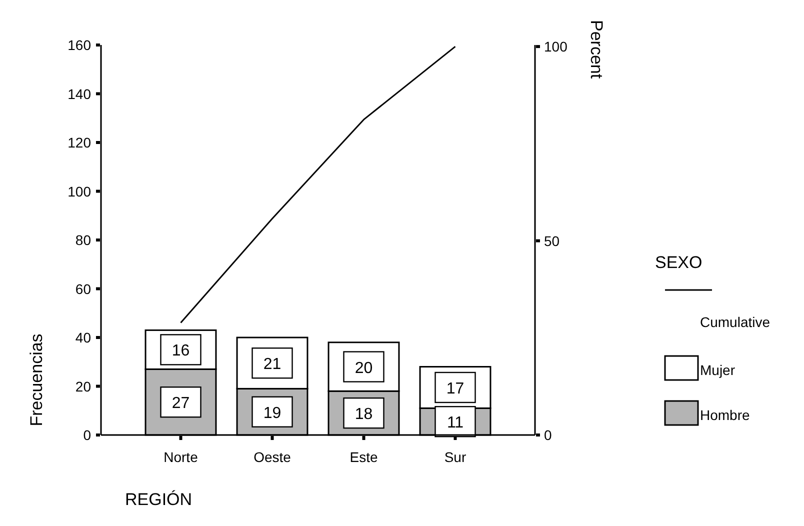  What do you see at coordinates (181, 457) in the screenshot?
I see `x-tick-label: Norte` at bounding box center [181, 457].